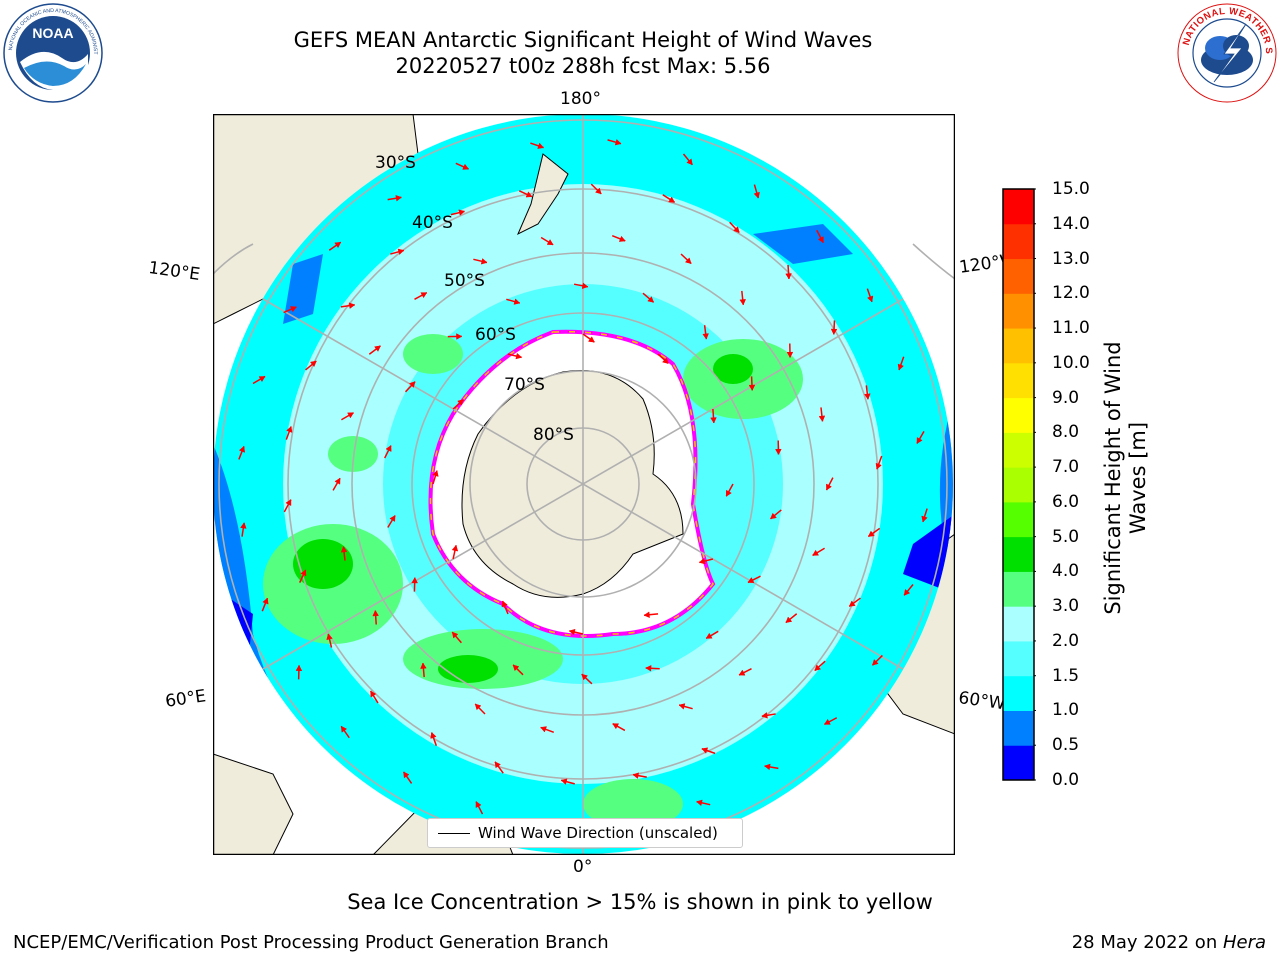 This screenshot has height=960, width=1280. Describe the element at coordinates (1071, 293) in the screenshot. I see `colorbar-tick-label: 12.0` at that location.